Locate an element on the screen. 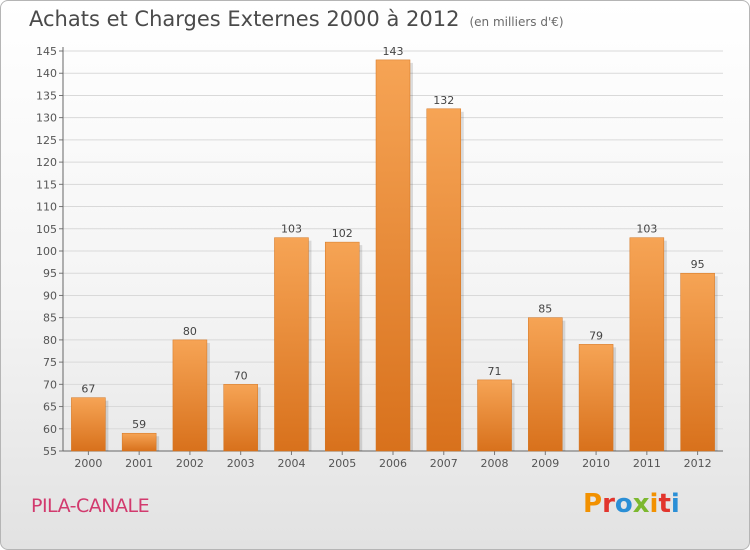 The image size is (750, 550). bar-2011 is located at coordinates (647, 344).